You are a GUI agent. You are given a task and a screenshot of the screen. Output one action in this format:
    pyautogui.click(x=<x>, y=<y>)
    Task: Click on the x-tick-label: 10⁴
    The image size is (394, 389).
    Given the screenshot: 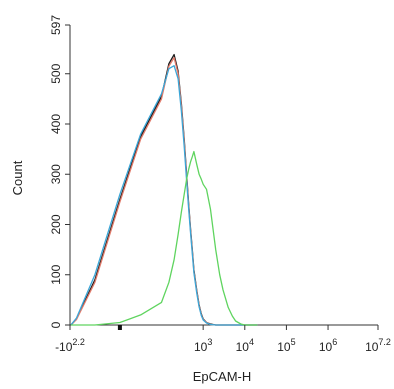 What is the action you would take?
    pyautogui.click(x=245, y=345)
    